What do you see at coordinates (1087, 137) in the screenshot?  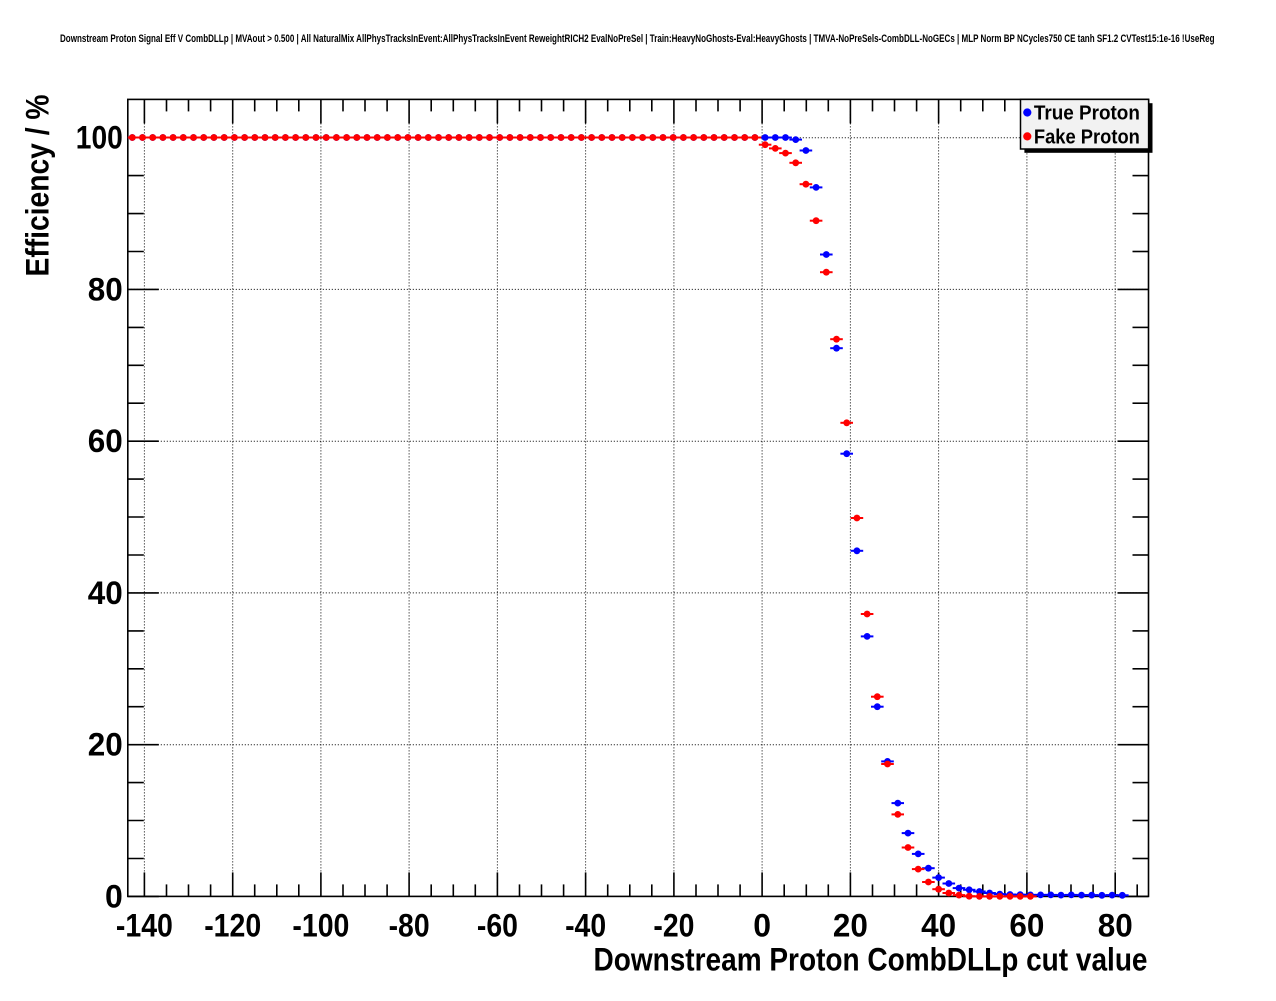 I see `svg-text: Fake Proton` at bounding box center [1087, 137].